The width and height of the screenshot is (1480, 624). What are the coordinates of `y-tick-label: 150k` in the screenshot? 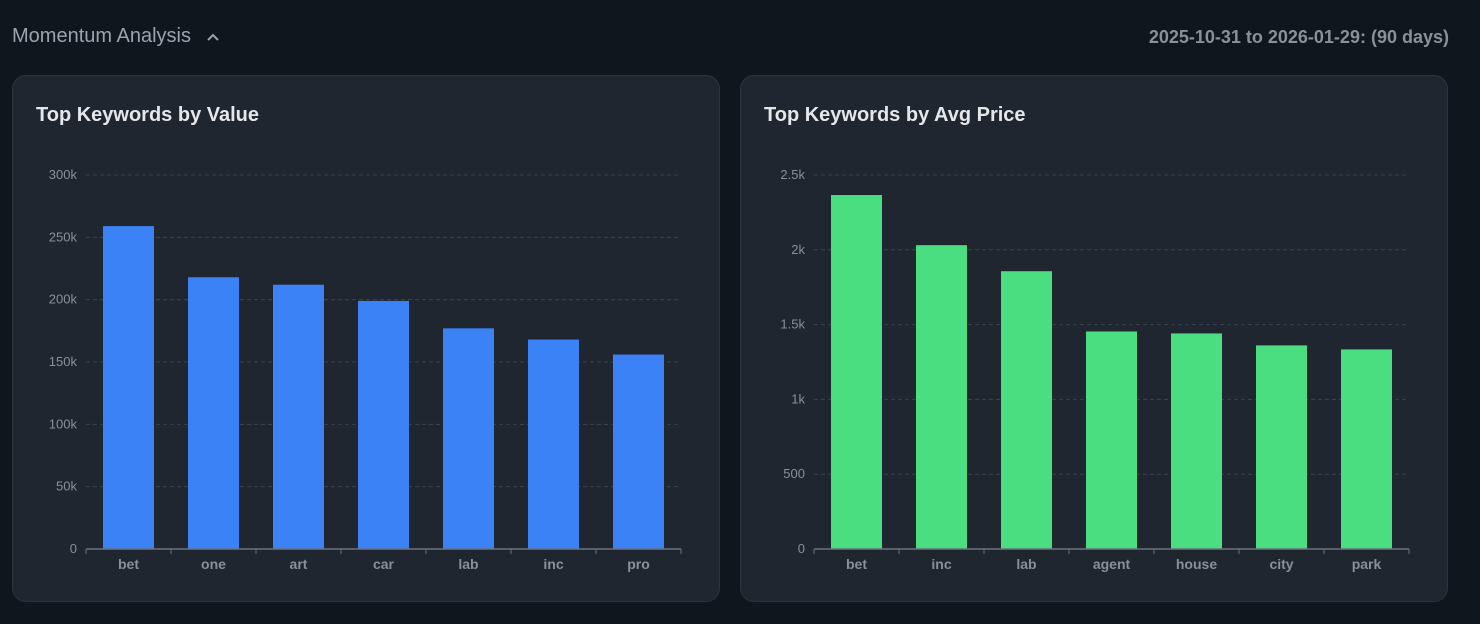 It's located at (63, 361).